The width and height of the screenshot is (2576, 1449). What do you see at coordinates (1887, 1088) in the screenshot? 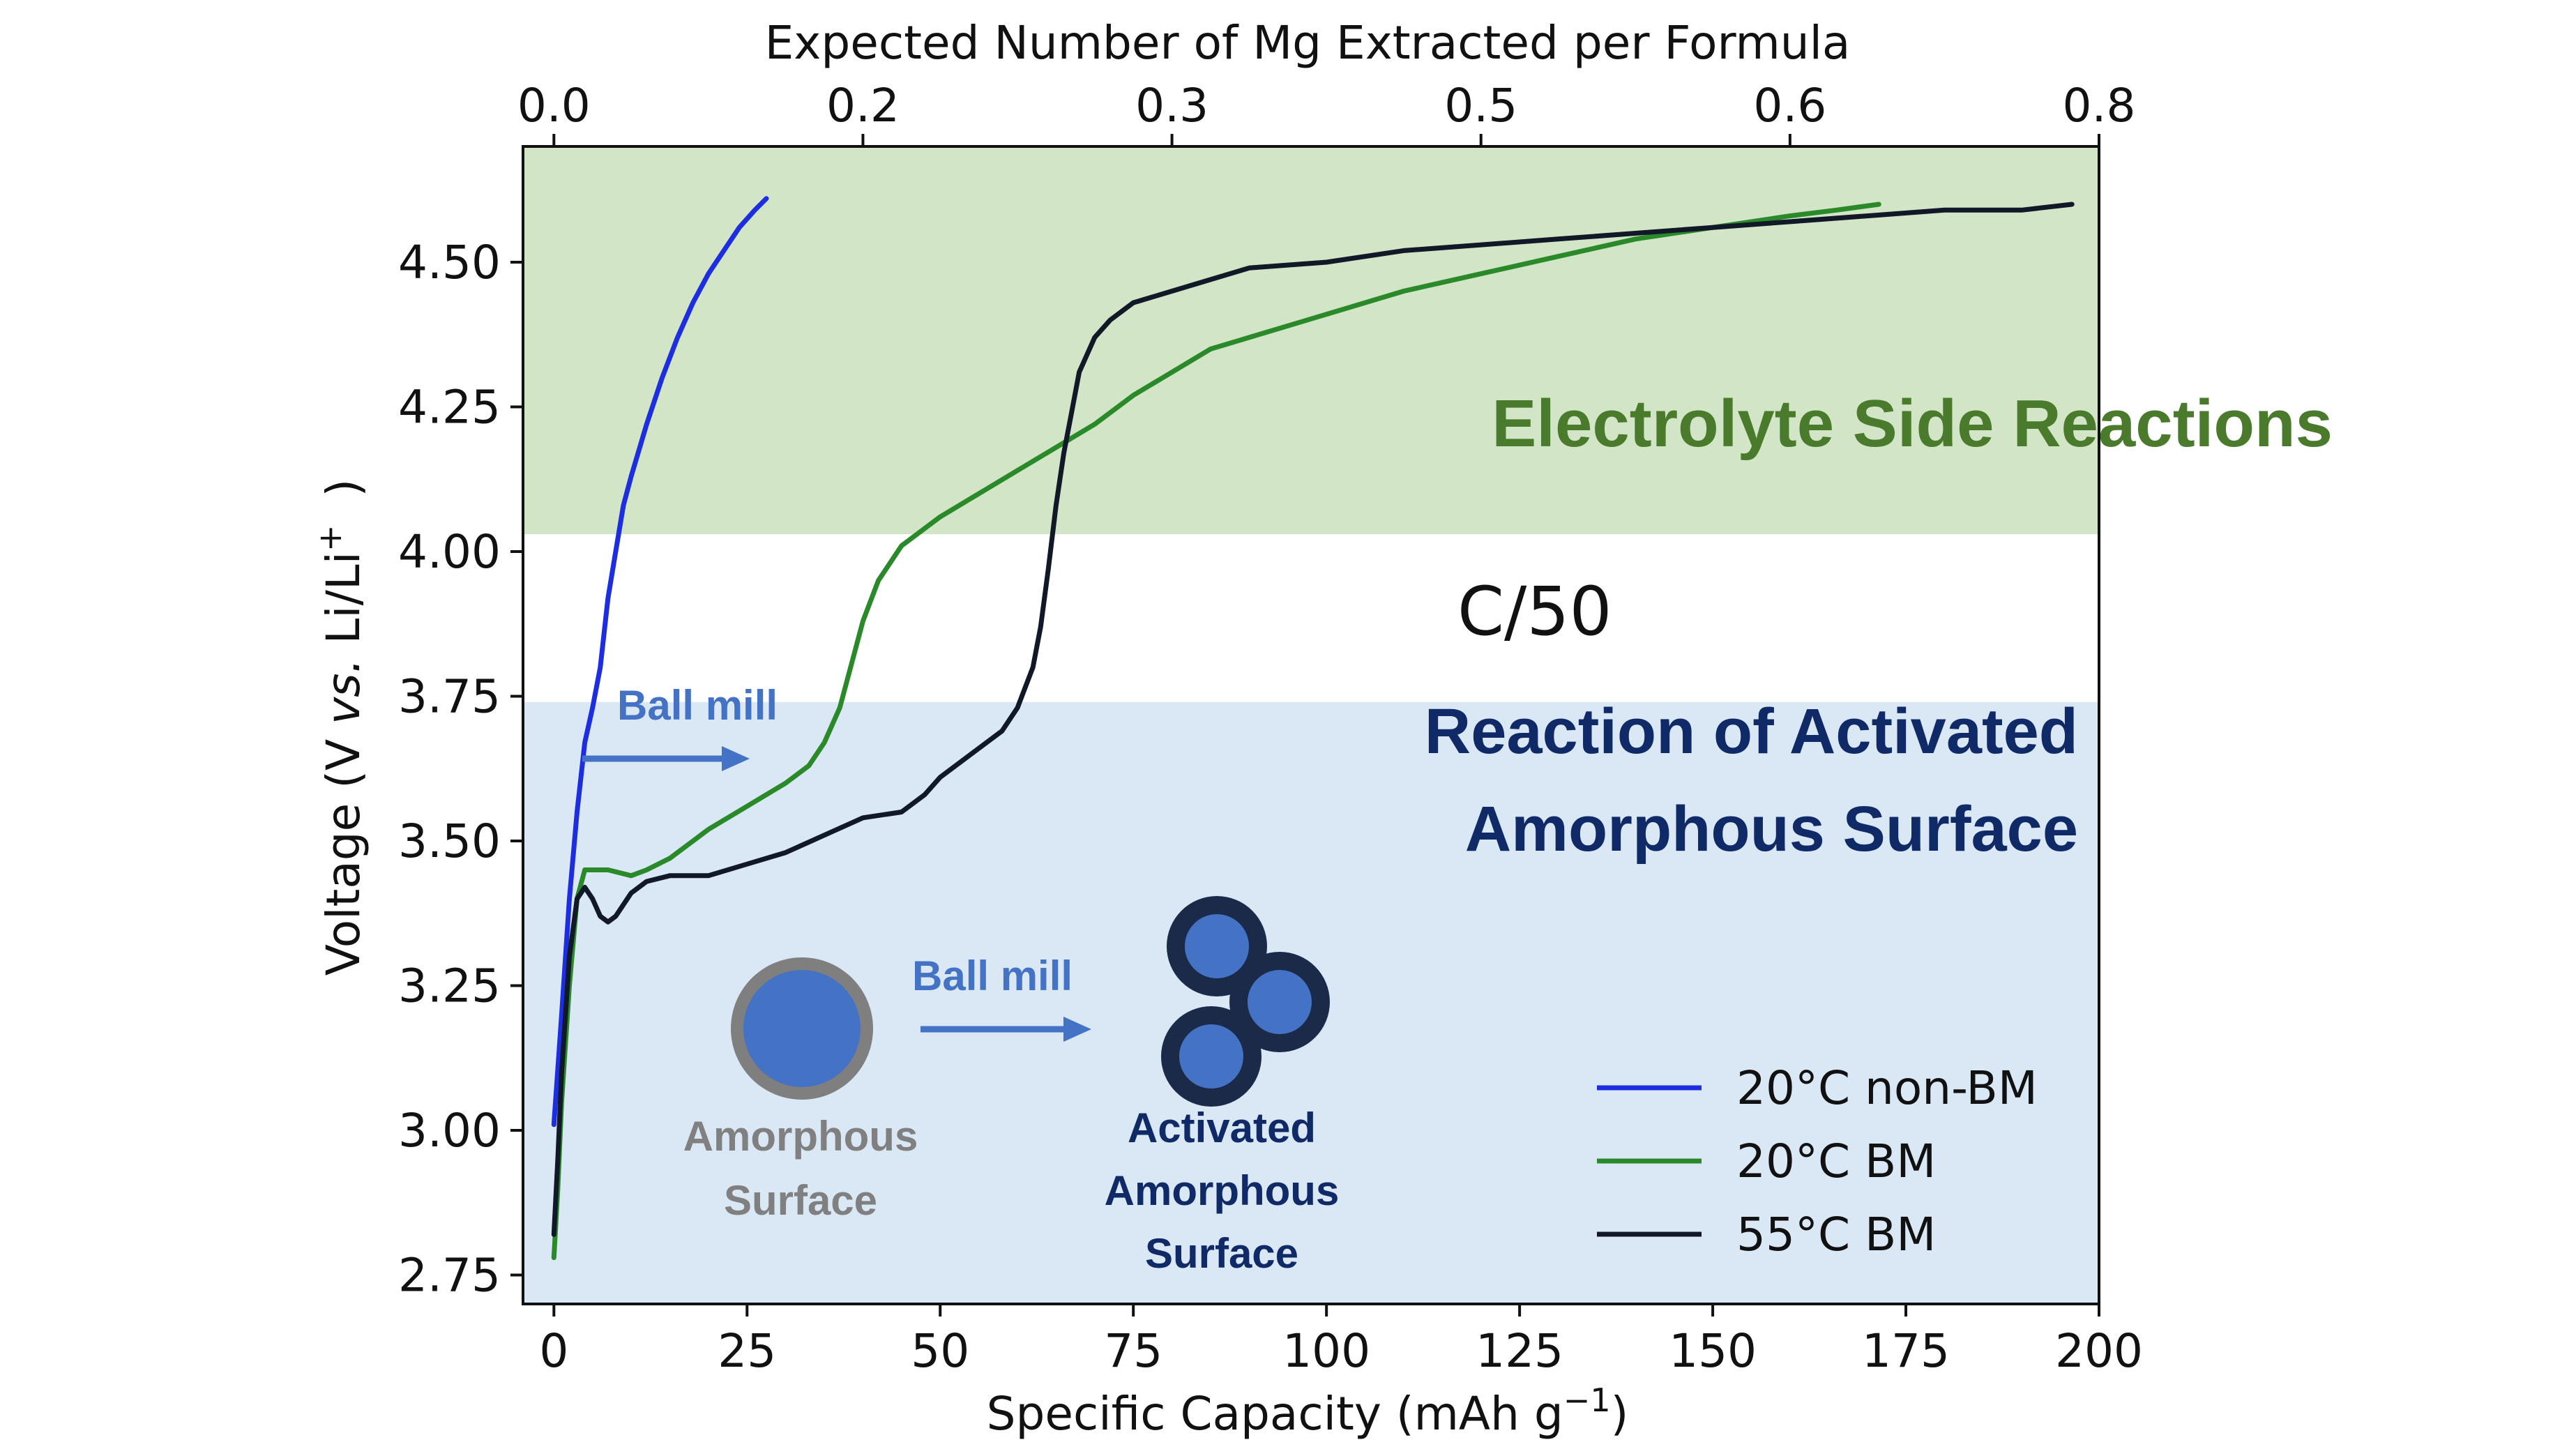
I see `legend-label: 20°C non-BM` at bounding box center [1887, 1088].